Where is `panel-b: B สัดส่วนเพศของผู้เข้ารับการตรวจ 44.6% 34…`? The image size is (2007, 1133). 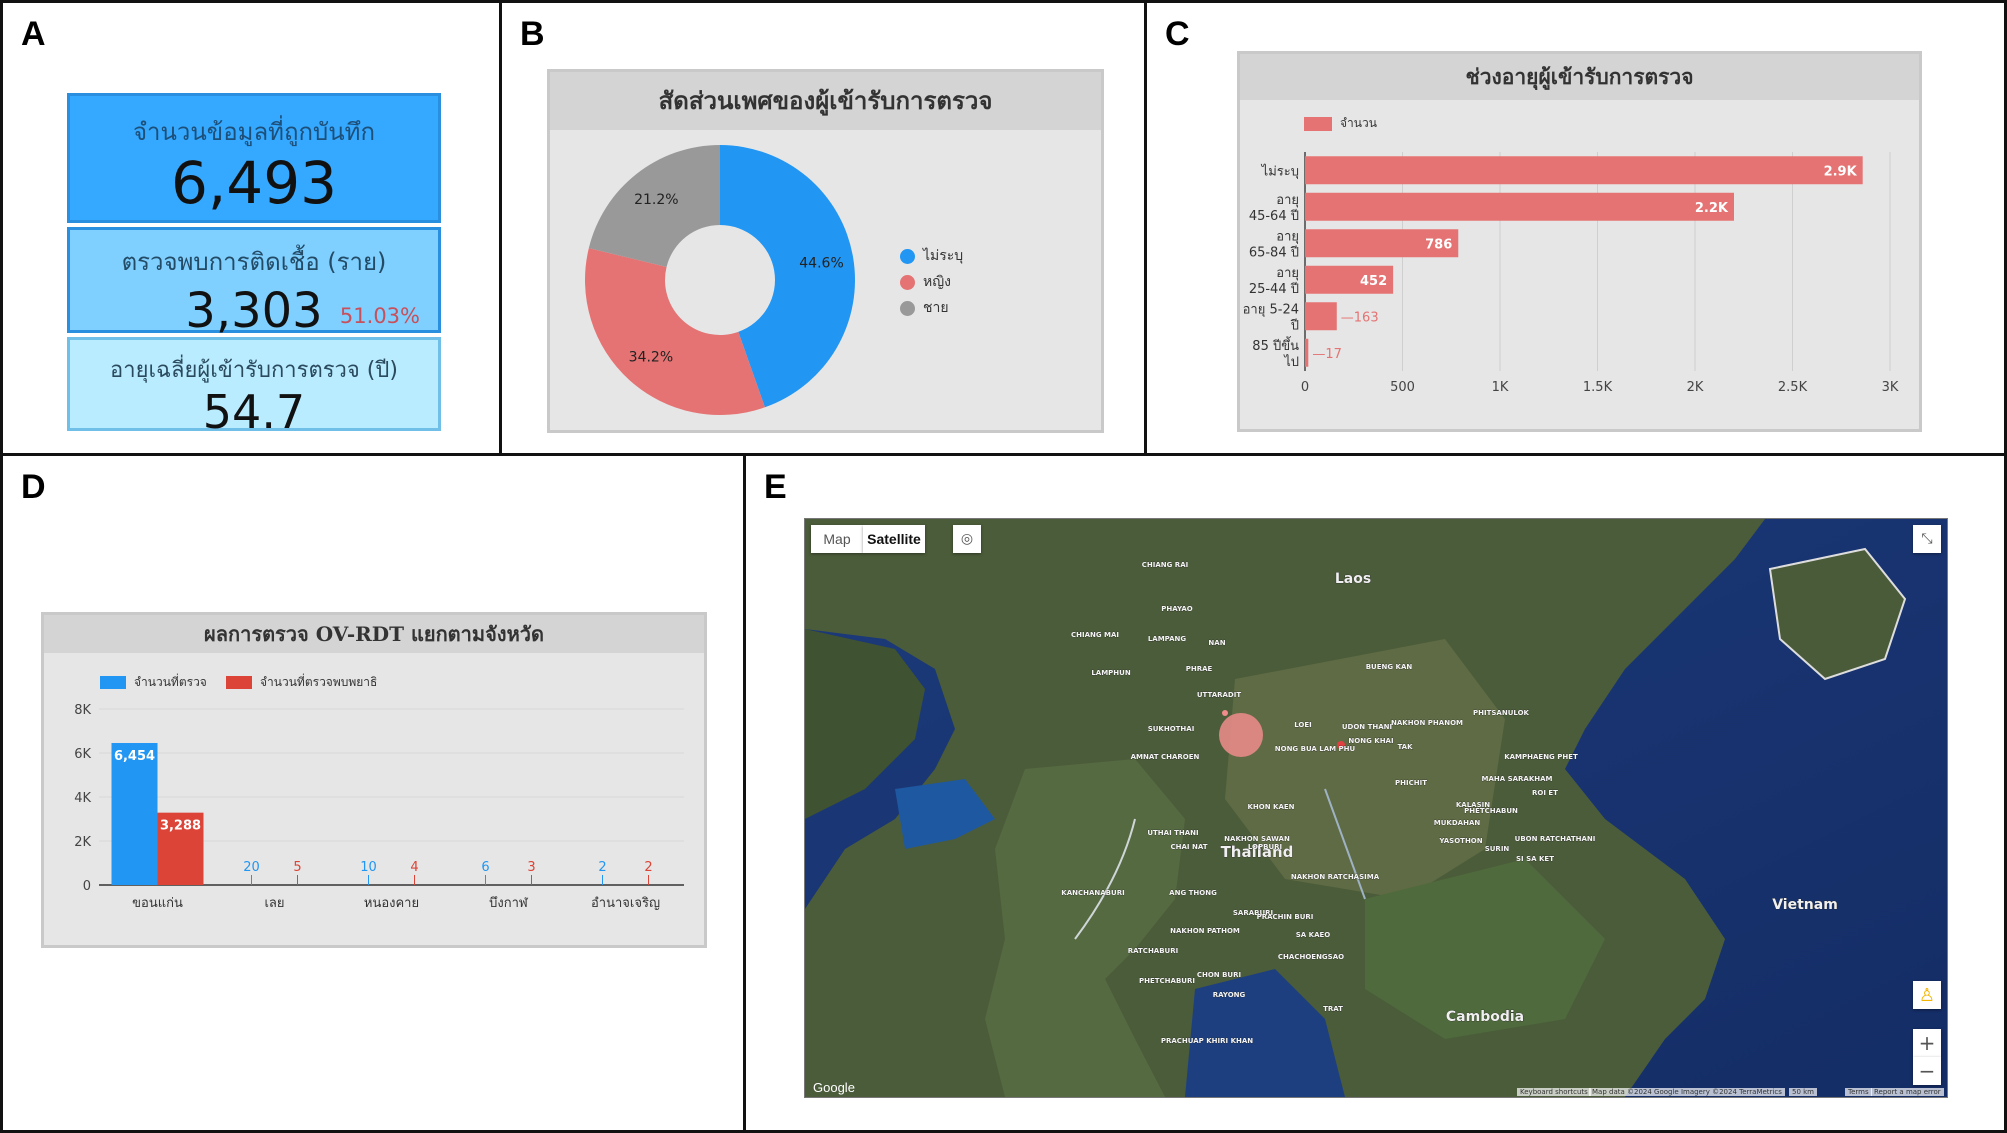
panel-b: B สัดส่วนเพศของผู้เข้ารับการตรวจ 44.6% 34… is located at coordinates (823, 228).